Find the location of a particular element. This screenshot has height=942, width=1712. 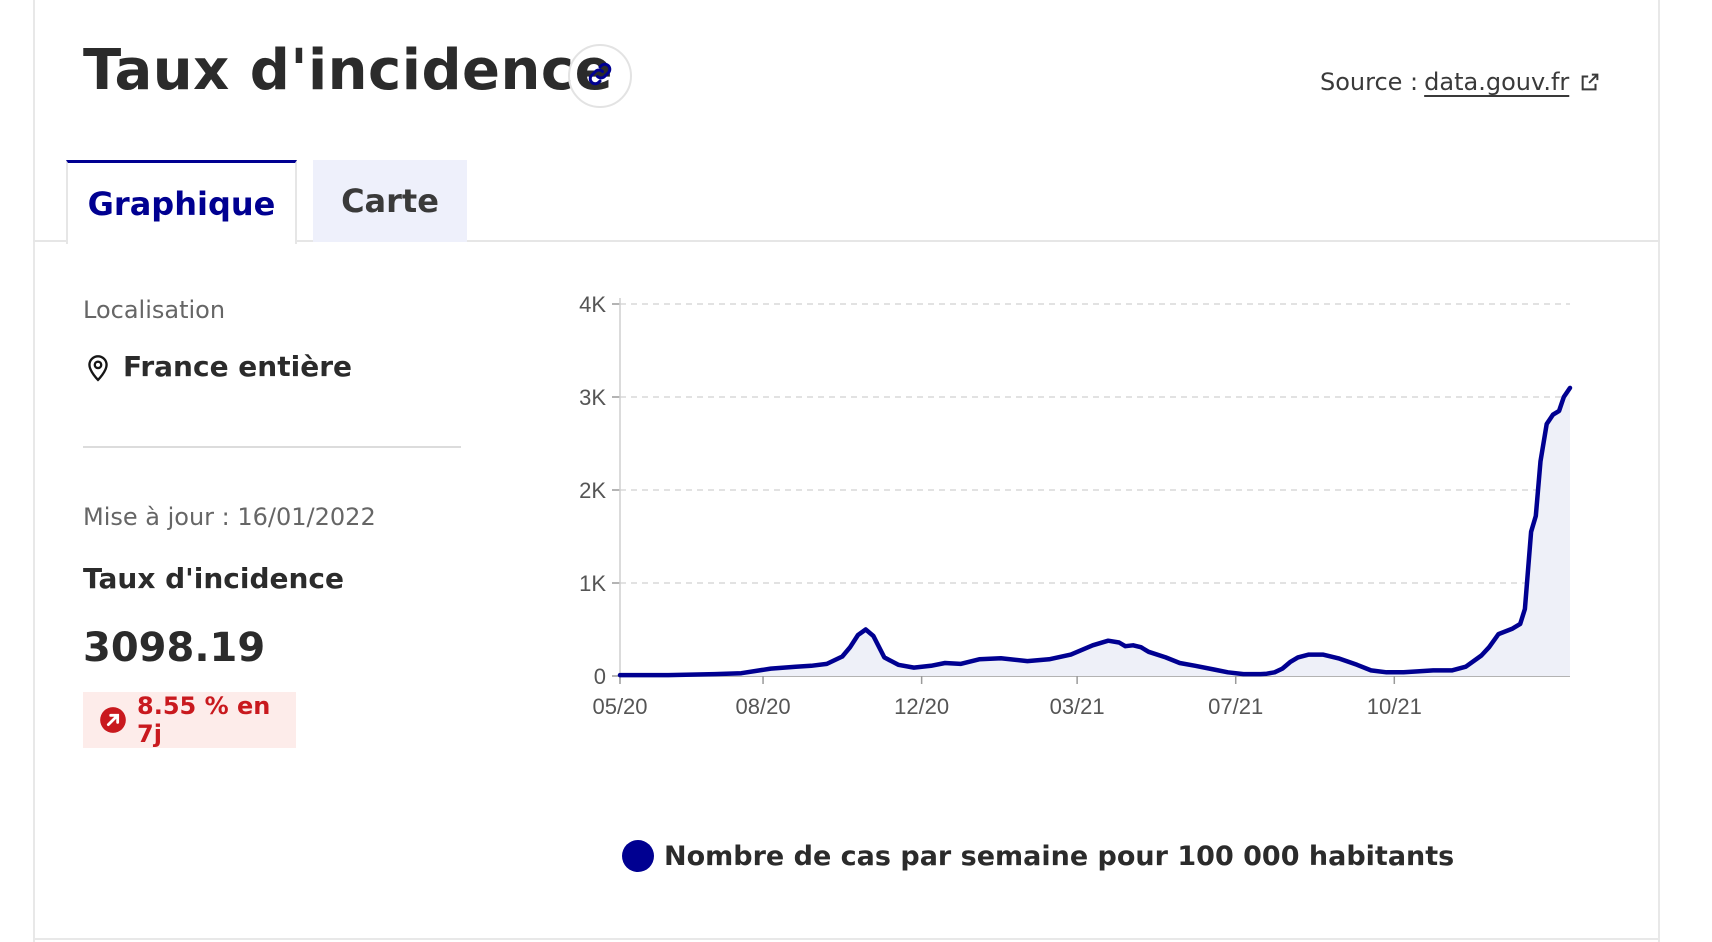

y-tick-label-4K: 4K is located at coordinates (592, 304).